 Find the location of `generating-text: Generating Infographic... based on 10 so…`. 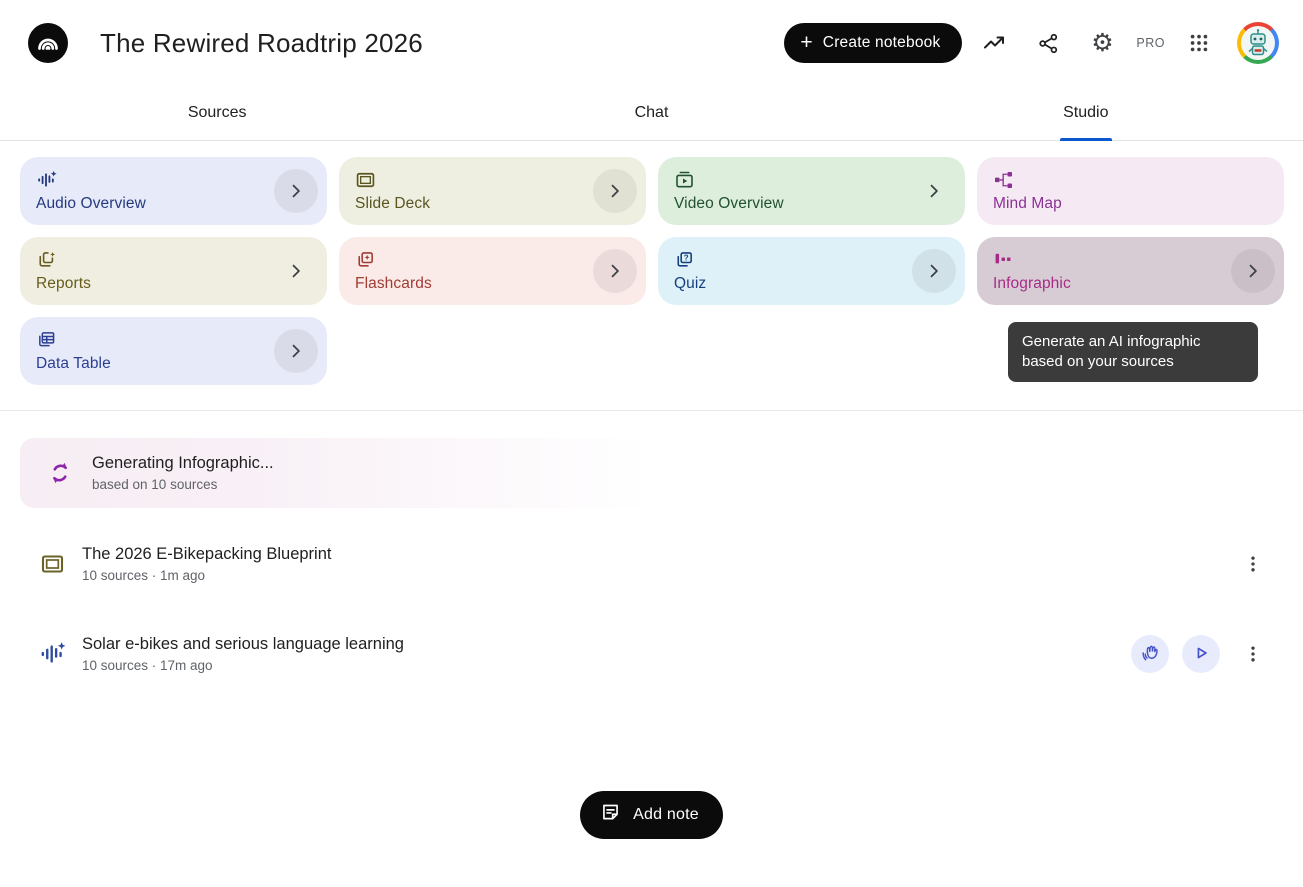

generating-text: Generating Infographic... based on 10 so… is located at coordinates (183, 473).